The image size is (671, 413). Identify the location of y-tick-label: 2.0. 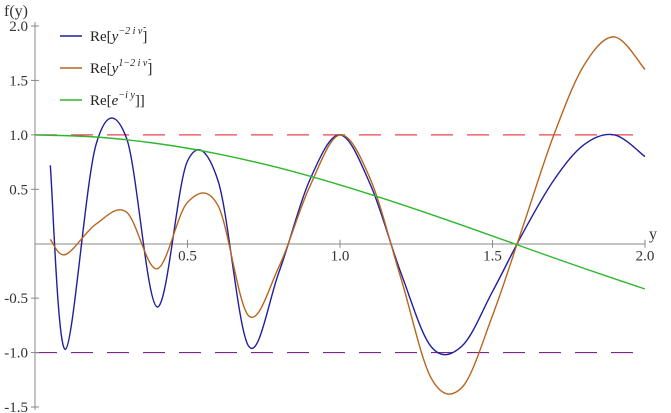
(18, 27).